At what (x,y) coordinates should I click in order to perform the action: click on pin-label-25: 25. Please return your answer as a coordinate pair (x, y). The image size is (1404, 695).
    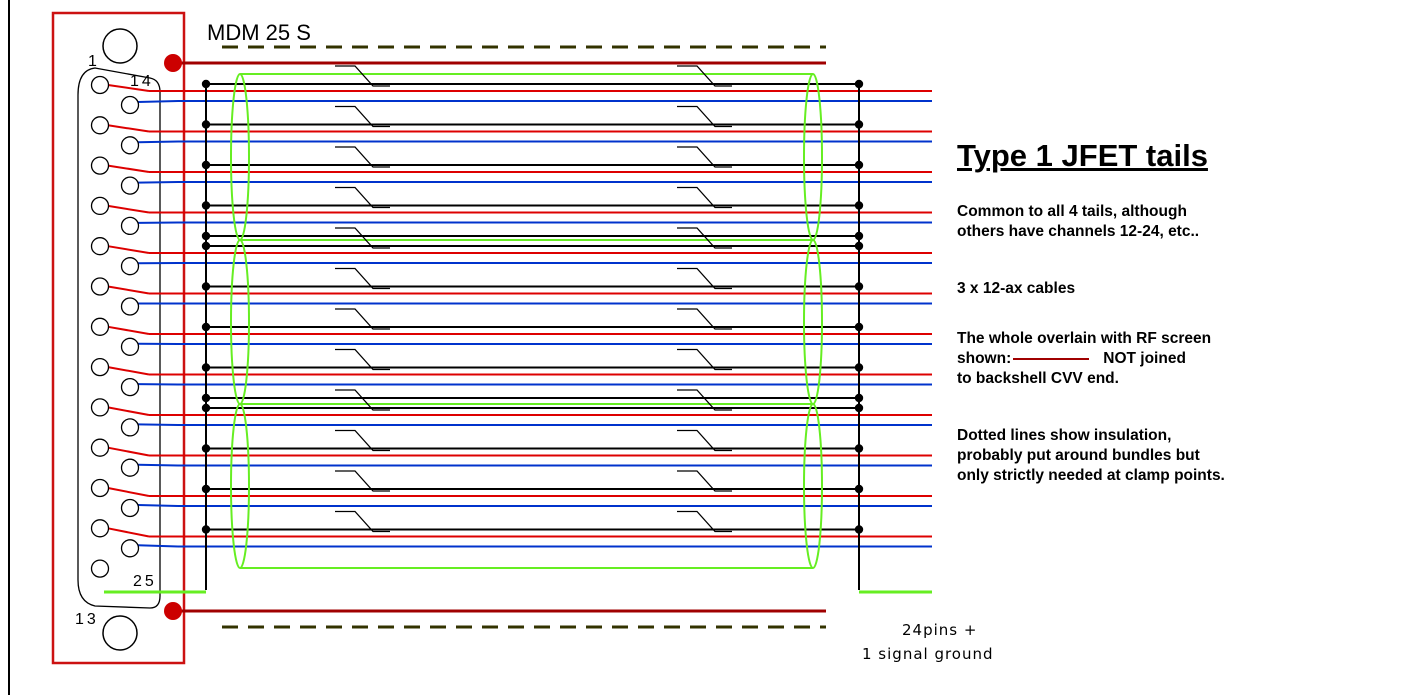
    Looking at the image, I should click on (145, 581).